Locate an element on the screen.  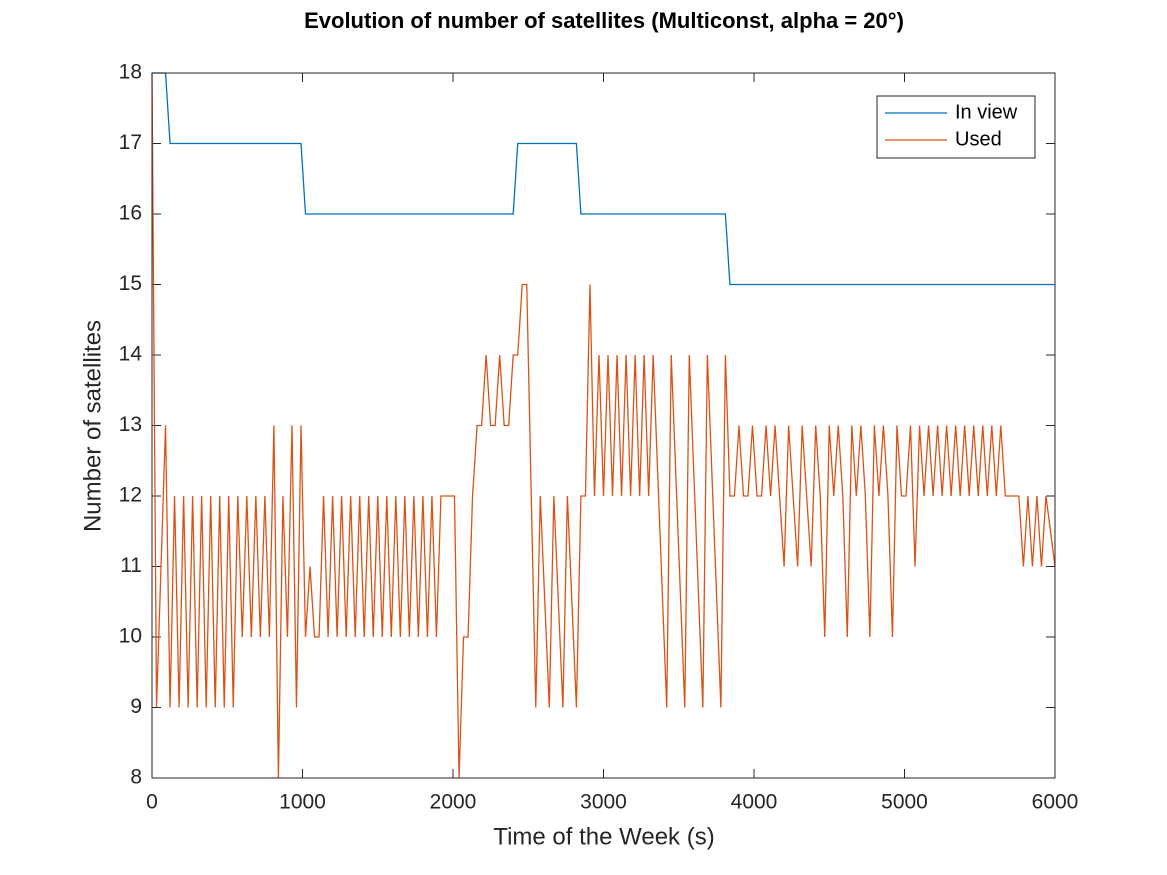
x-axis-label: Time of the Week (s) is located at coordinates (603, 836).